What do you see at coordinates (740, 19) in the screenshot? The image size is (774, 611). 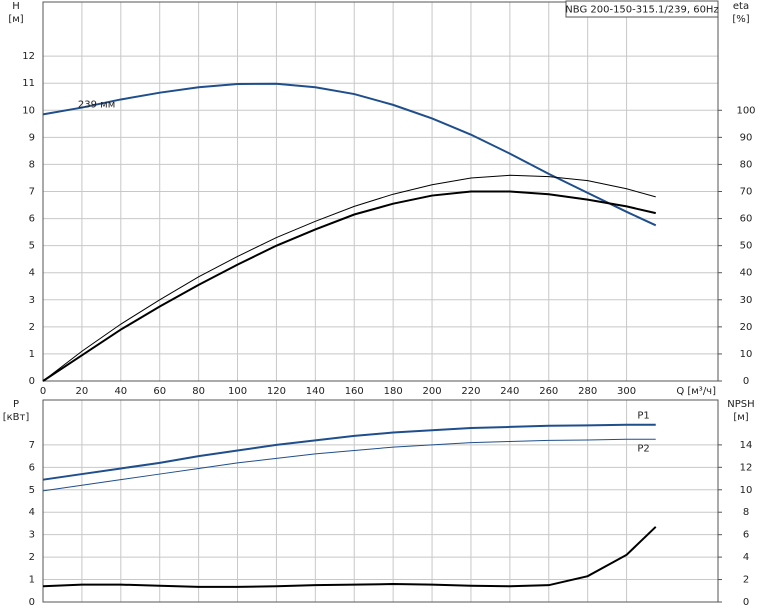 I see `y2-axis-label: [%]` at bounding box center [740, 19].